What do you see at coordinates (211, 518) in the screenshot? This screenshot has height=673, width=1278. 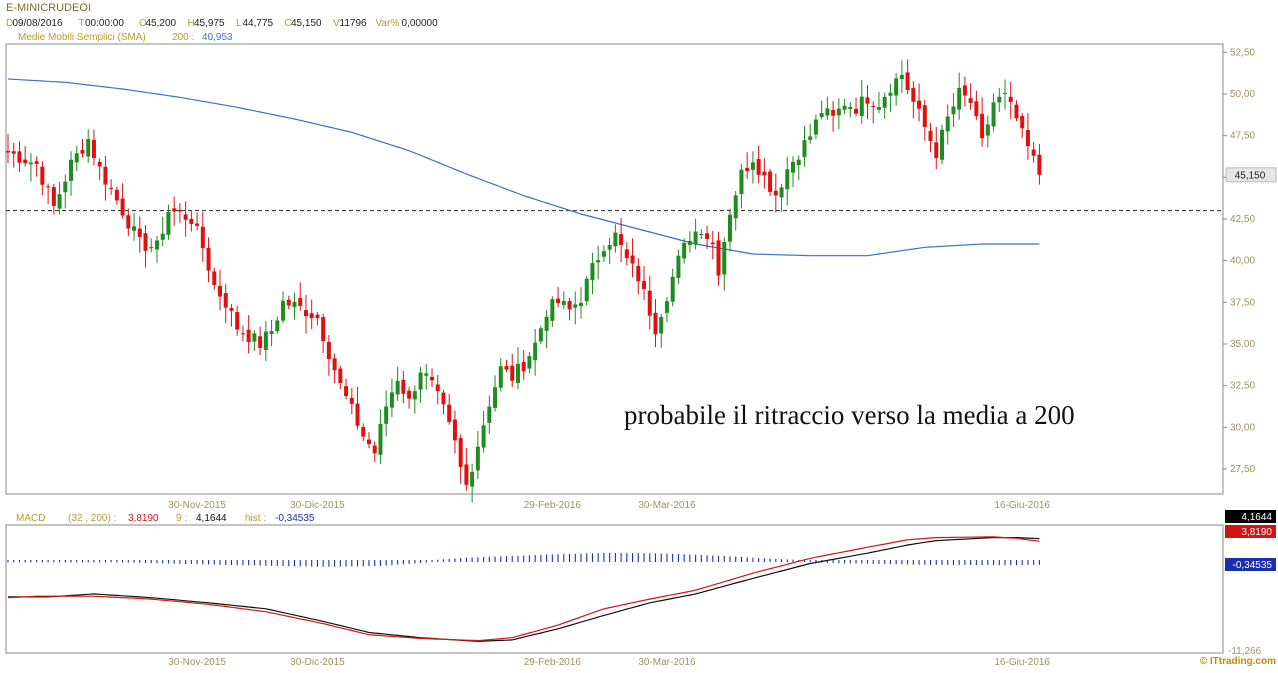 I see `macd-signal-value: 4,1644` at bounding box center [211, 518].